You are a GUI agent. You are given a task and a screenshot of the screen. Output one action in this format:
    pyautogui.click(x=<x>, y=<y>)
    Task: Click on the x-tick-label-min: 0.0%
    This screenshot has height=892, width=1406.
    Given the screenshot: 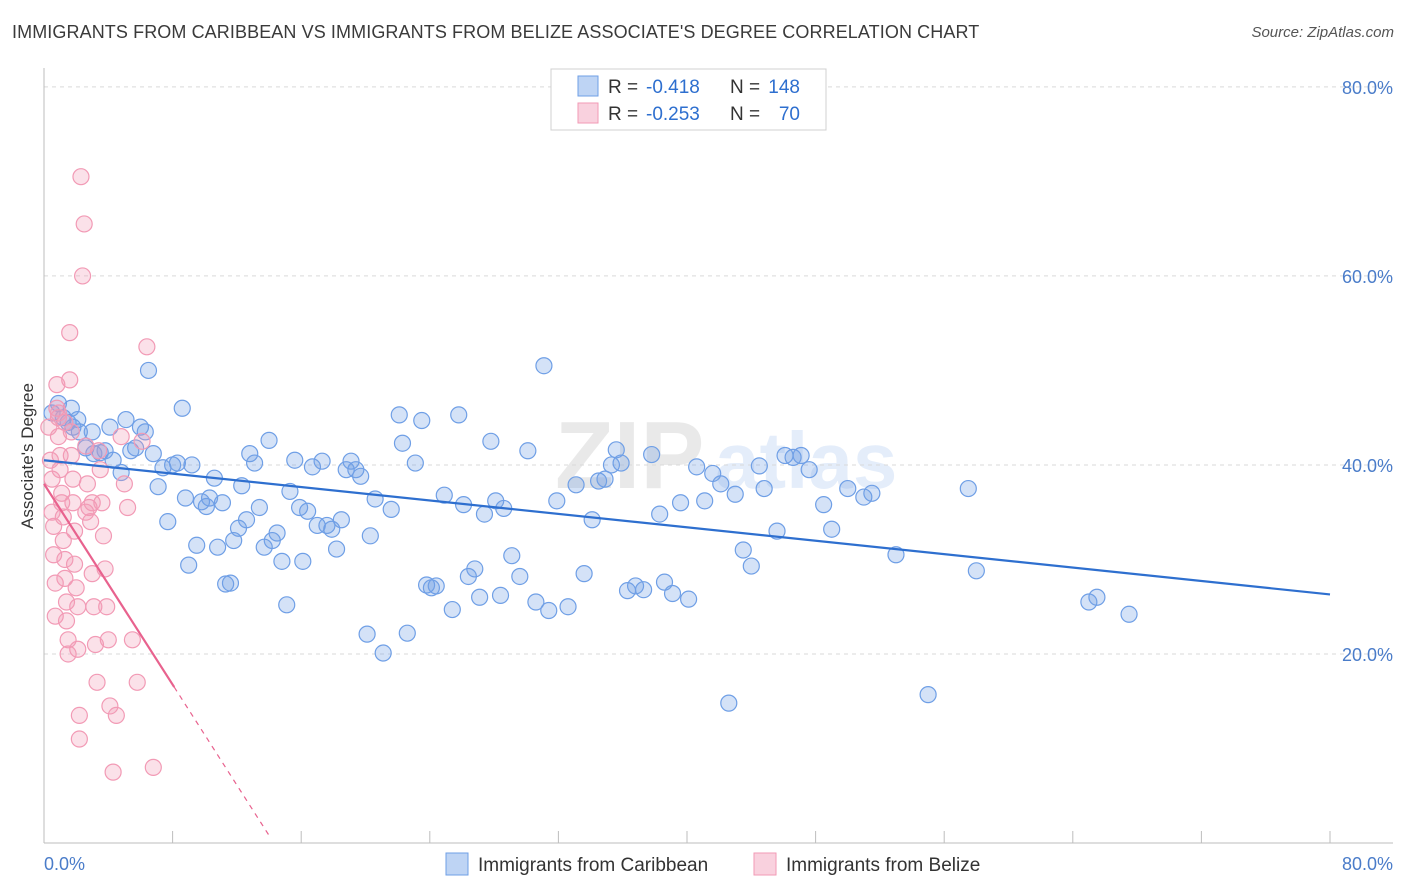 What is the action you would take?
    pyautogui.click(x=64, y=864)
    